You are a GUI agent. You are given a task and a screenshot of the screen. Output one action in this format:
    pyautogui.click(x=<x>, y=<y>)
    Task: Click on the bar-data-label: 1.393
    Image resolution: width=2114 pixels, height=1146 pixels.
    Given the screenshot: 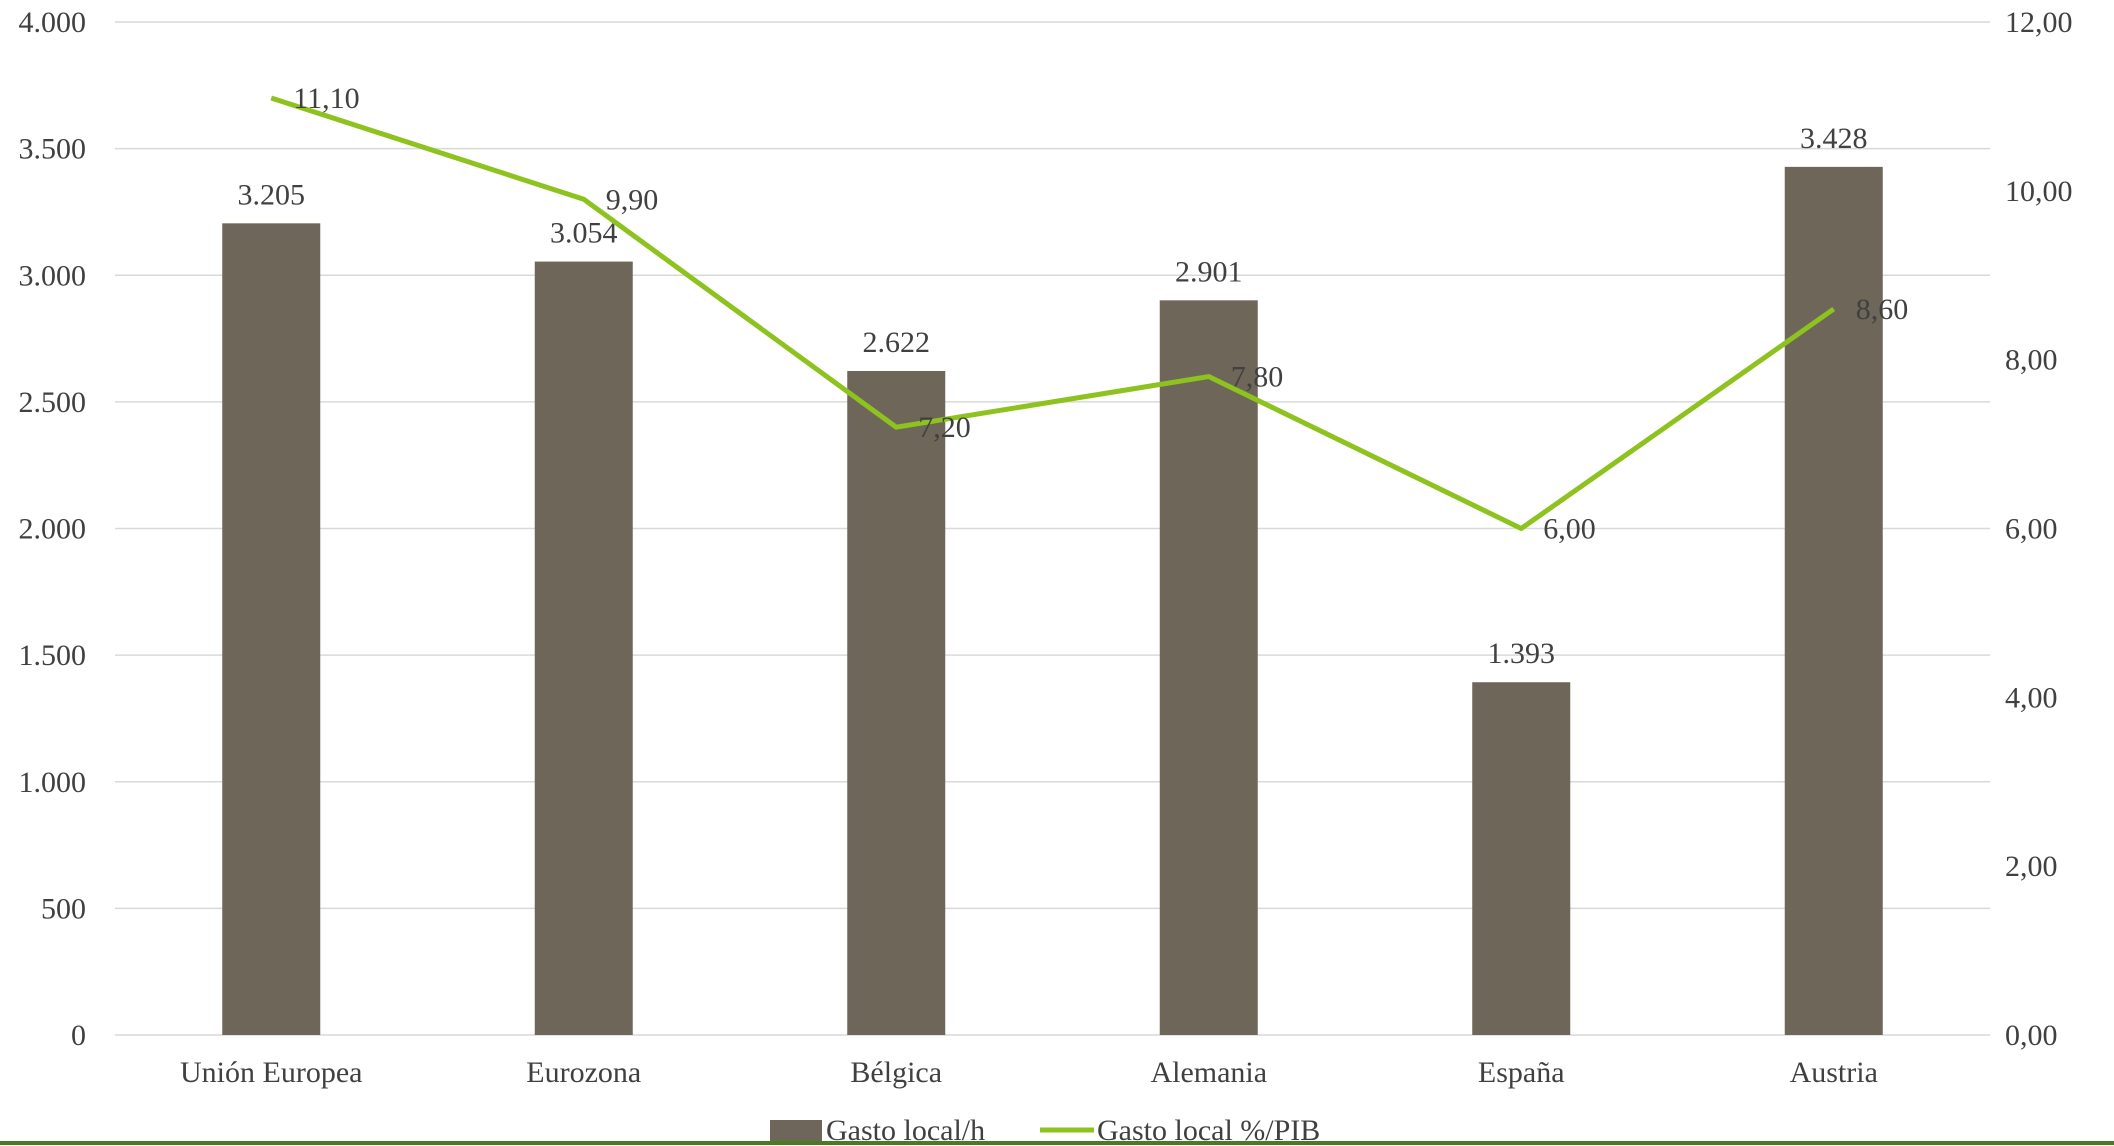 What is the action you would take?
    pyautogui.click(x=1522, y=653)
    